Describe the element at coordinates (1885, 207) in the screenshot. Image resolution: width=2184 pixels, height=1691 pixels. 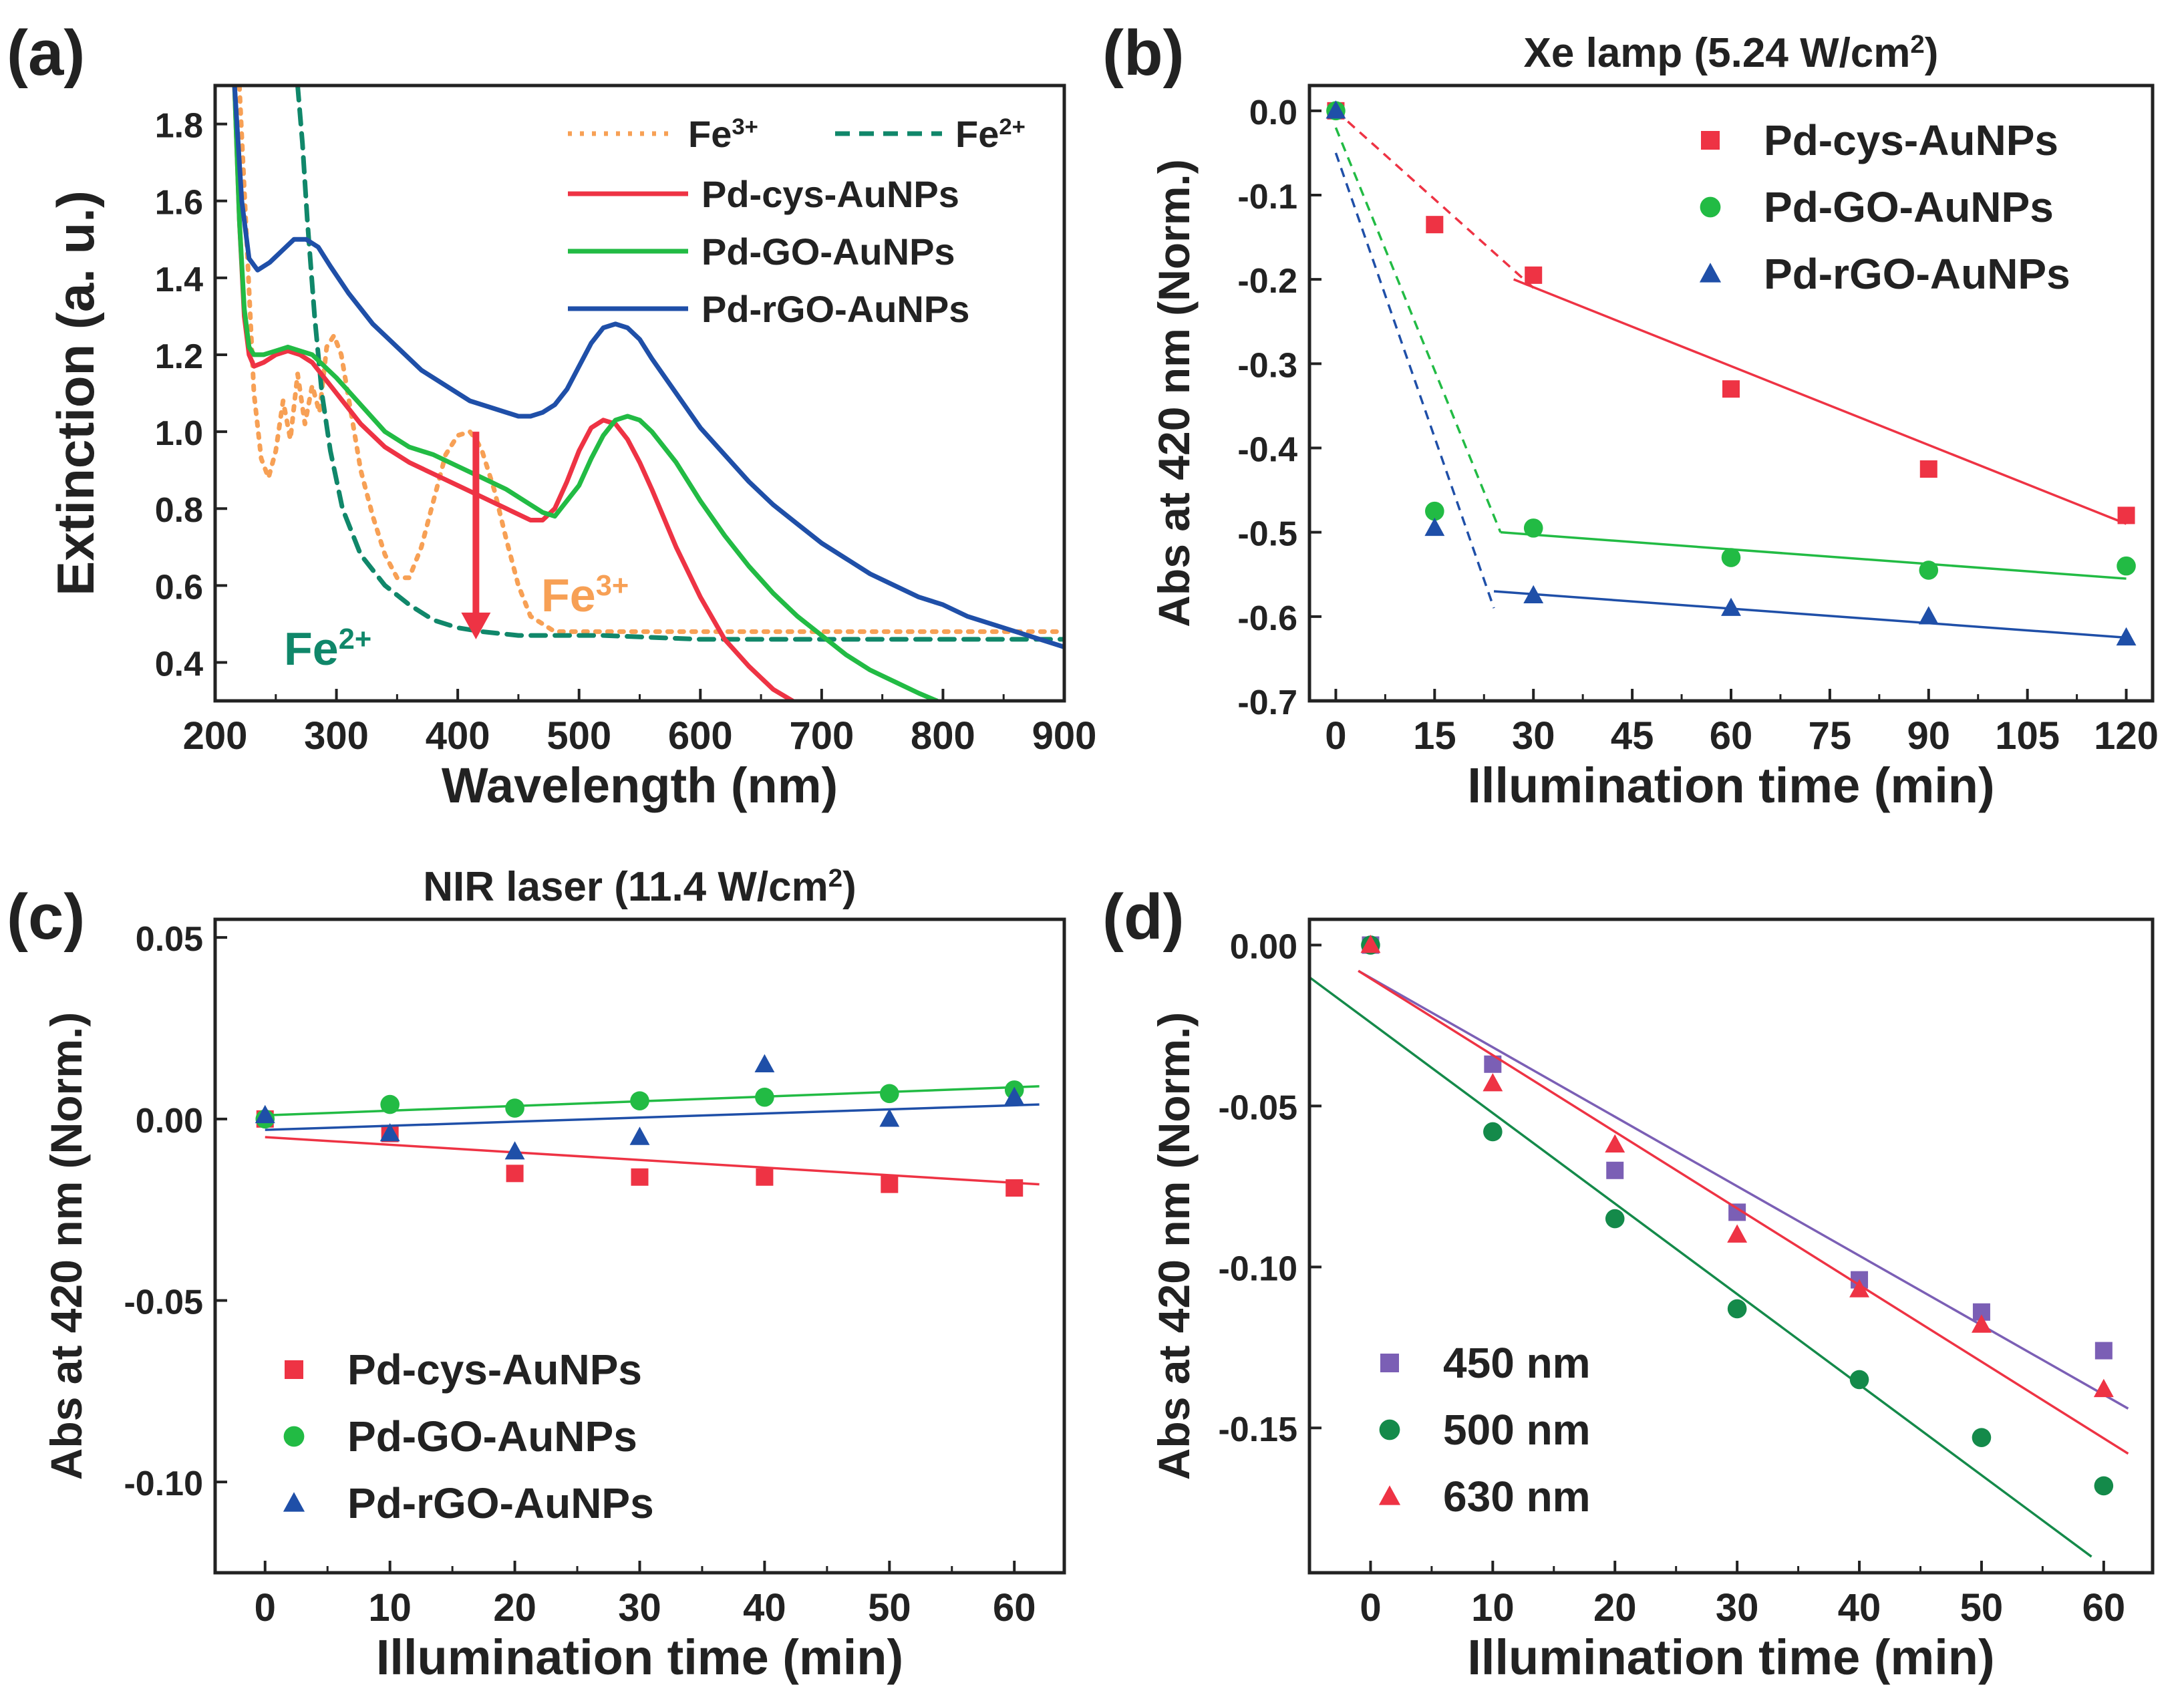
I see `legend-b: Pd-cys-AuNPs Pd-GO-AuNPs Pd-rGO-AuNPs` at that location.